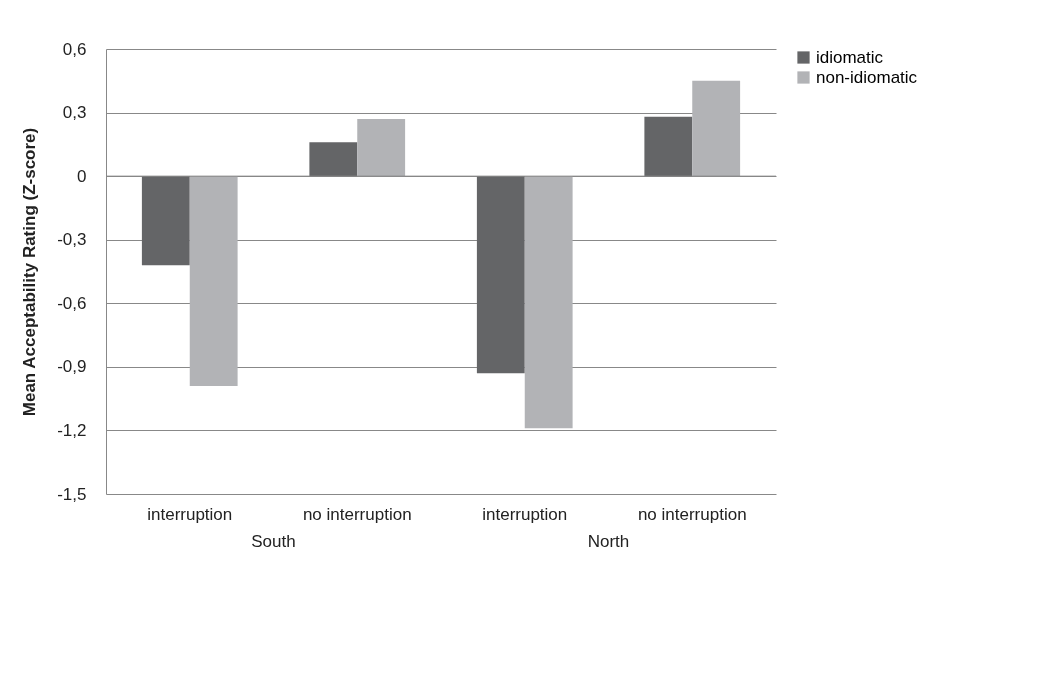  What do you see at coordinates (273, 541) in the screenshot?
I see `text: South` at bounding box center [273, 541].